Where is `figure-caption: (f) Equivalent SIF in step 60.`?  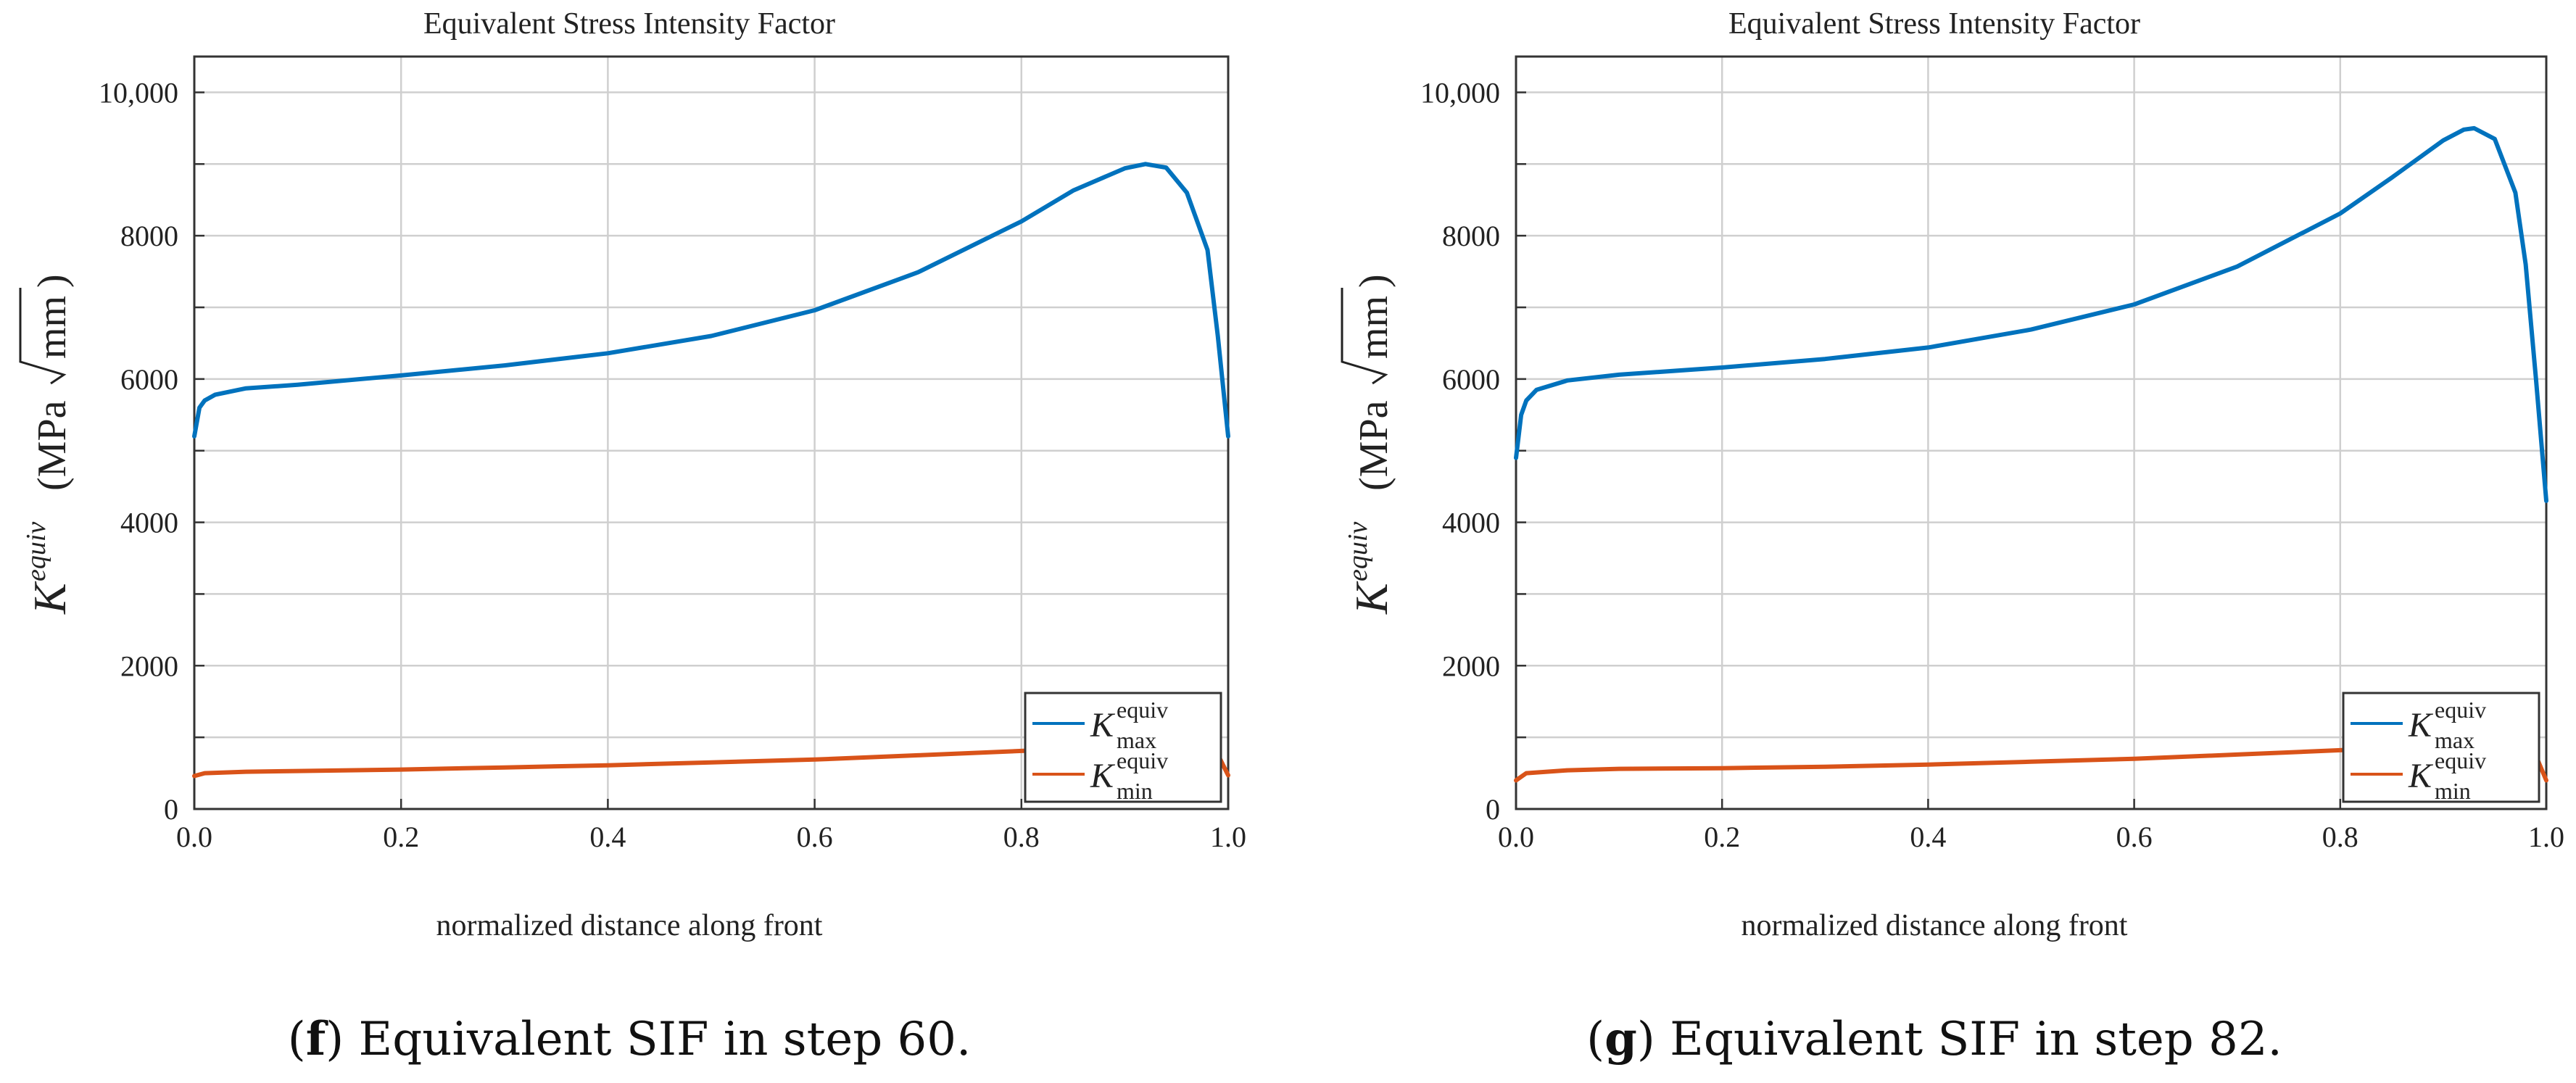
figure-caption: (f) Equivalent SIF in step 60. is located at coordinates (630, 1039).